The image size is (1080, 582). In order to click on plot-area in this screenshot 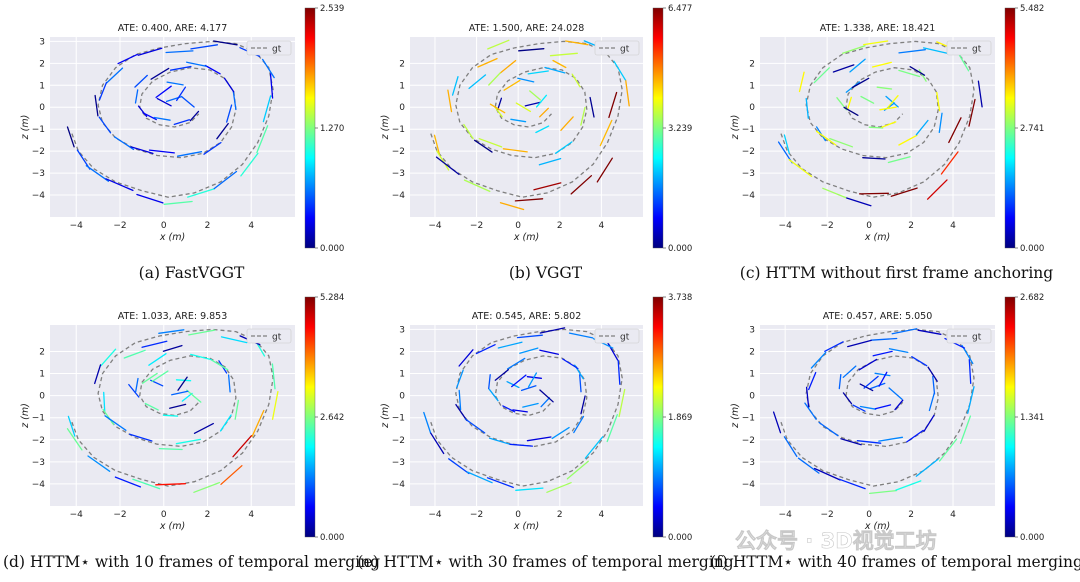, I will do `click(880, 123)`.